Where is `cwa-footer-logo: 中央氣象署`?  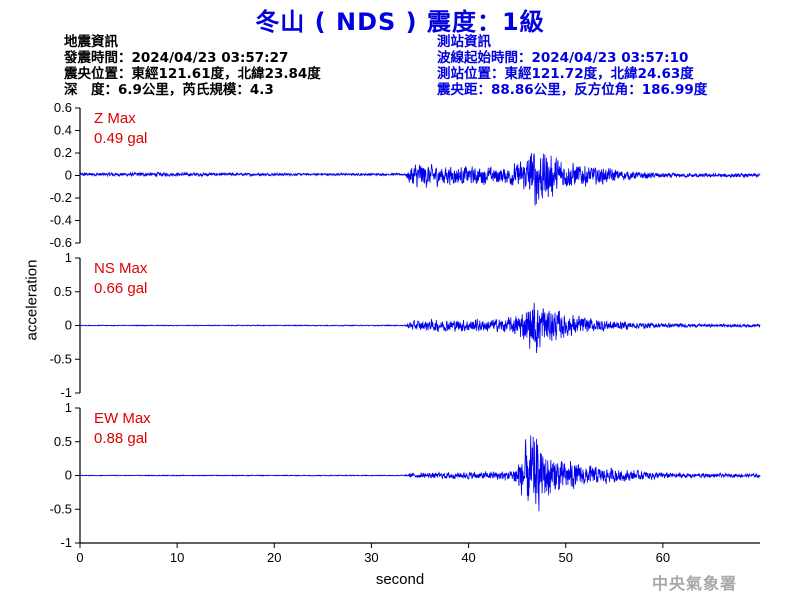 cwa-footer-logo: 中央氣象署 is located at coordinates (695, 583).